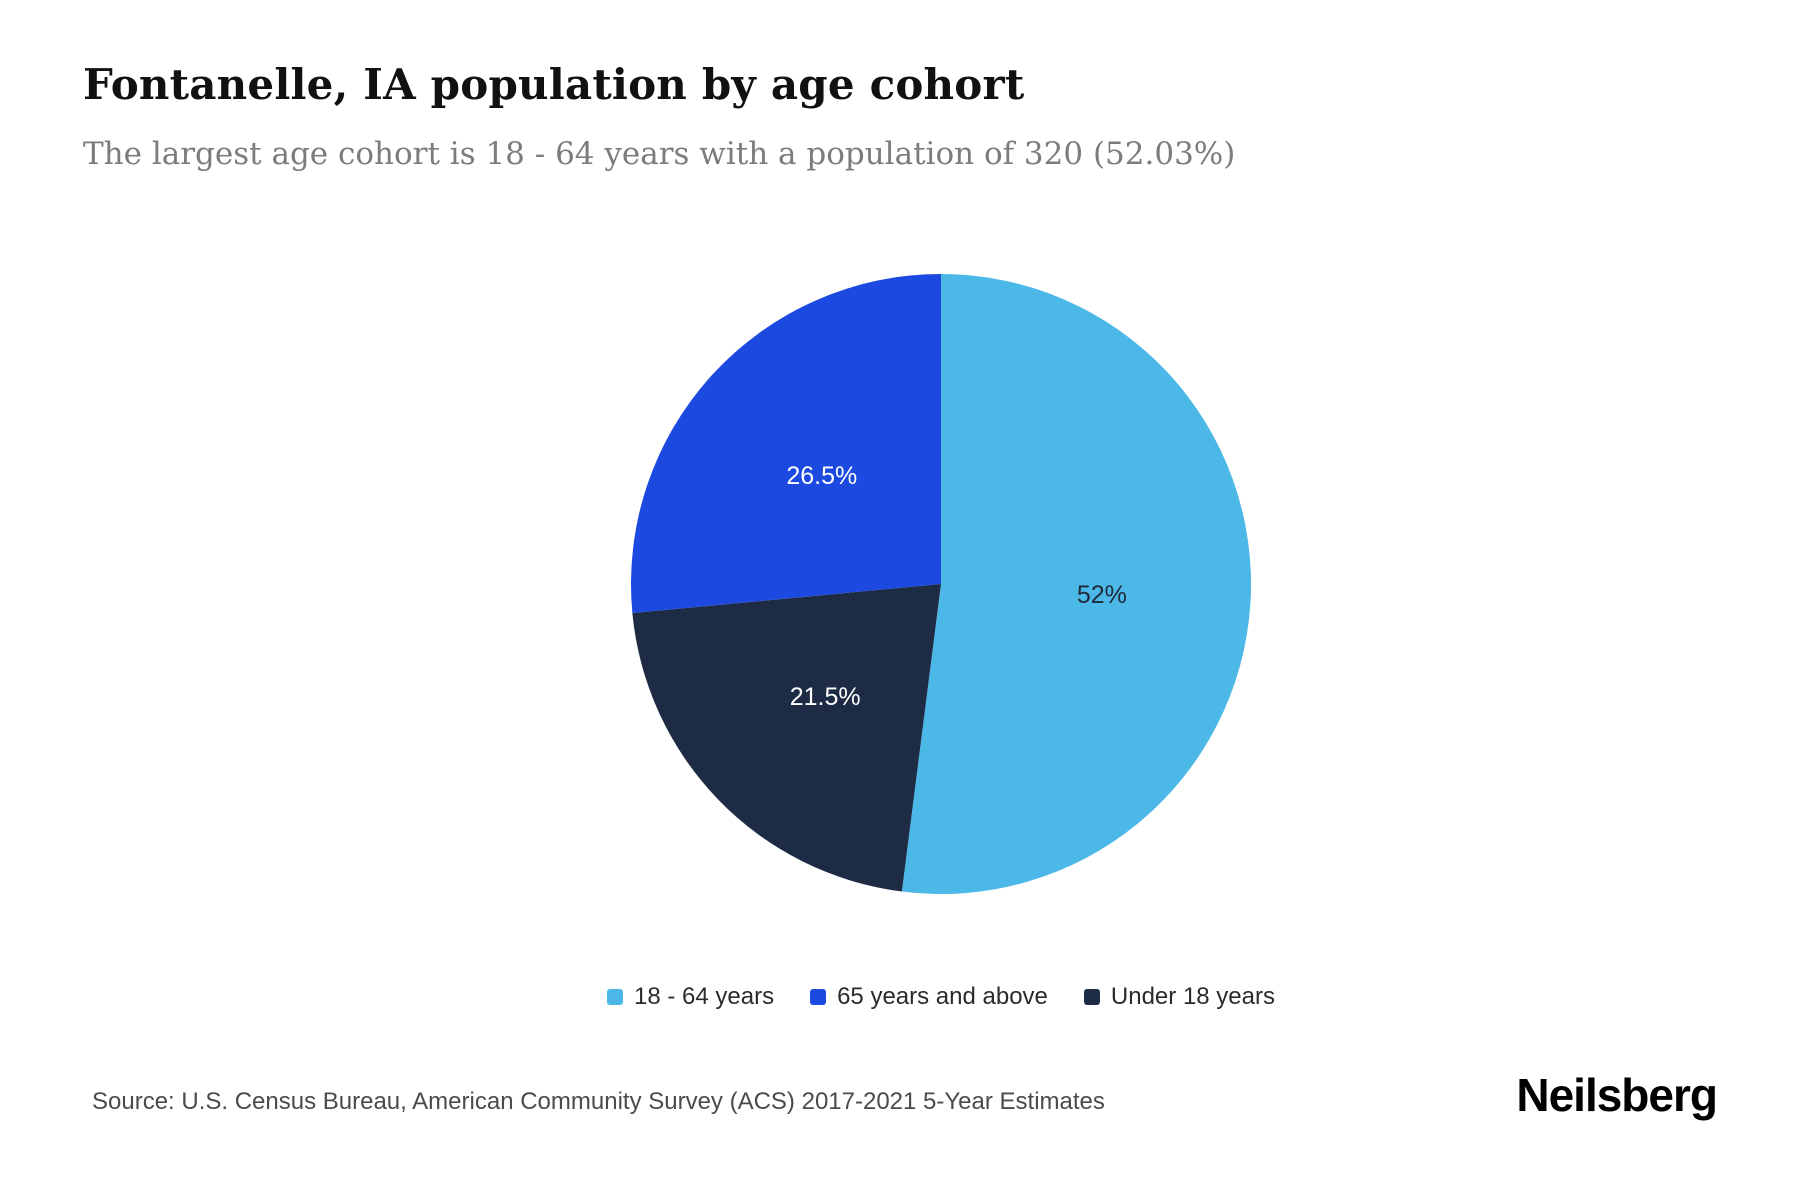  I want to click on pie-slice-18-64-years, so click(1076, 584).